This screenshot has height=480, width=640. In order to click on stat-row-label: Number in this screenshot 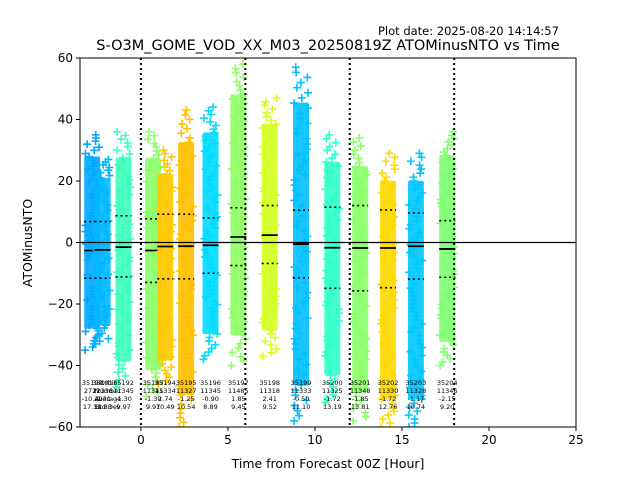, I will do `click(108, 391)`.